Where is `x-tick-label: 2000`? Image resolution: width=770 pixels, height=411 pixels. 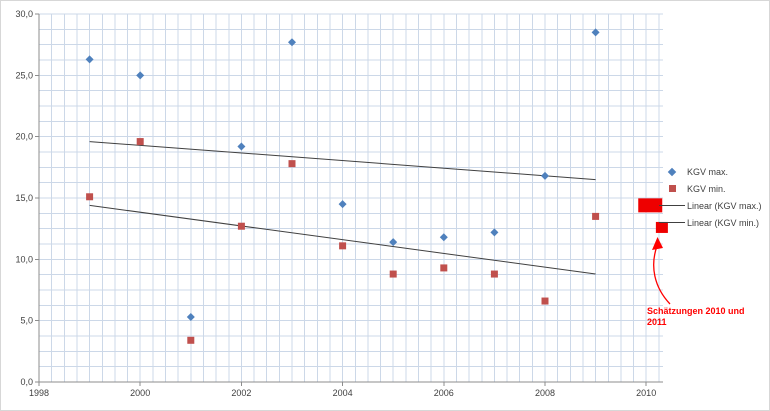
x-tick-label: 2000 is located at coordinates (140, 393).